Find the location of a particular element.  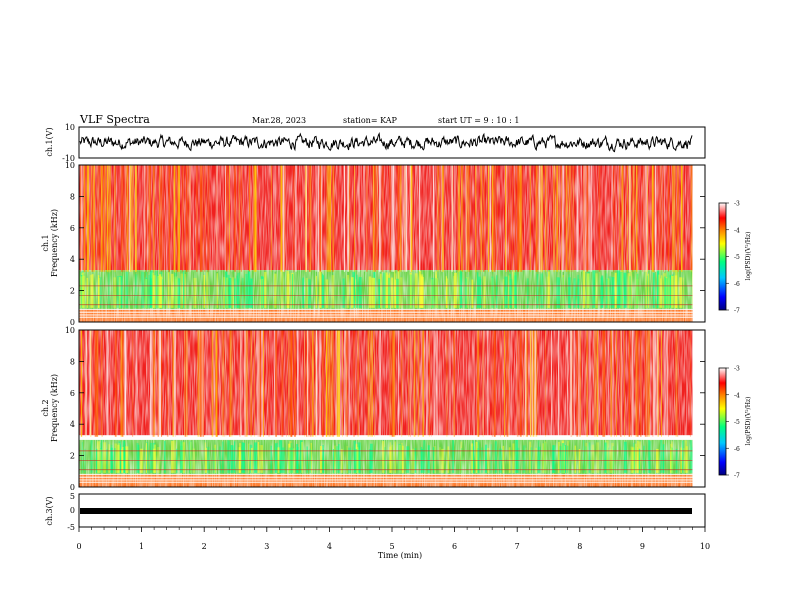

ch3-ytick-top: 5 is located at coordinates (72, 496).